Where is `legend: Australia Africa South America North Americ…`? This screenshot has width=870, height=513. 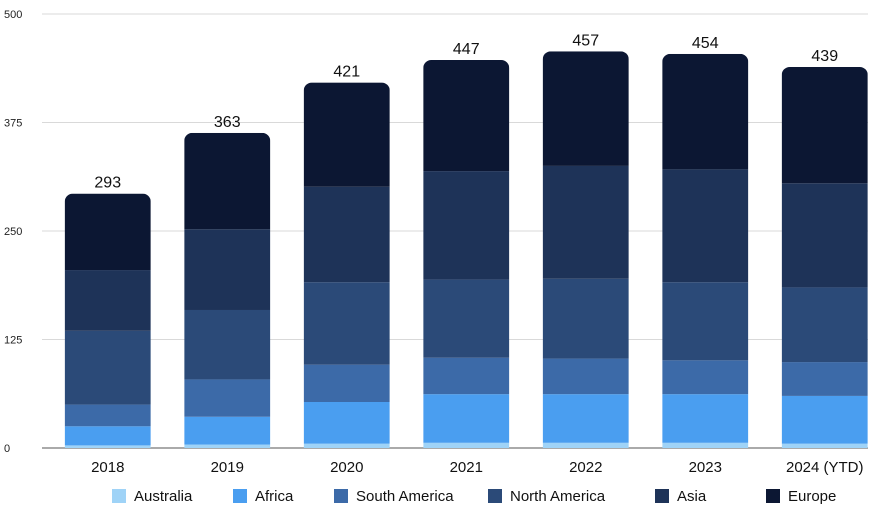 legend: Australia Africa South America North Americ… is located at coordinates (474, 496).